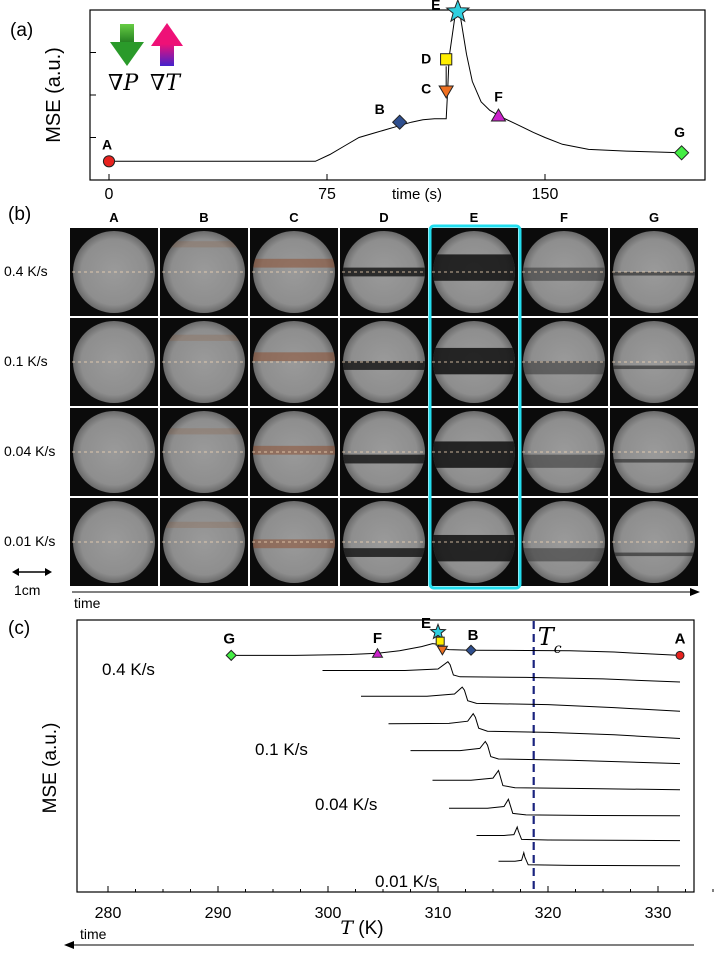 This screenshot has width=720, height=960. Describe the element at coordinates (383, 913) in the screenshot. I see `panel-c-tick-labels: 280 290 300 310 320 330` at that location.